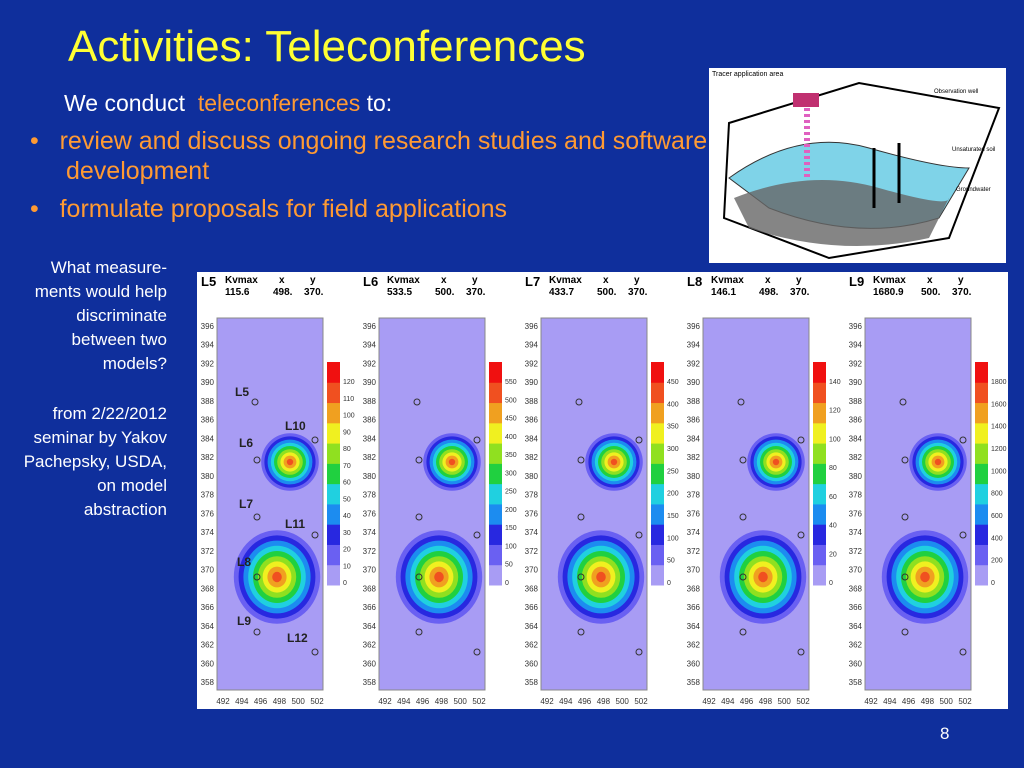 This screenshot has height=768, width=1024. What do you see at coordinates (244, 562) in the screenshot?
I see `well-label: L8` at bounding box center [244, 562].